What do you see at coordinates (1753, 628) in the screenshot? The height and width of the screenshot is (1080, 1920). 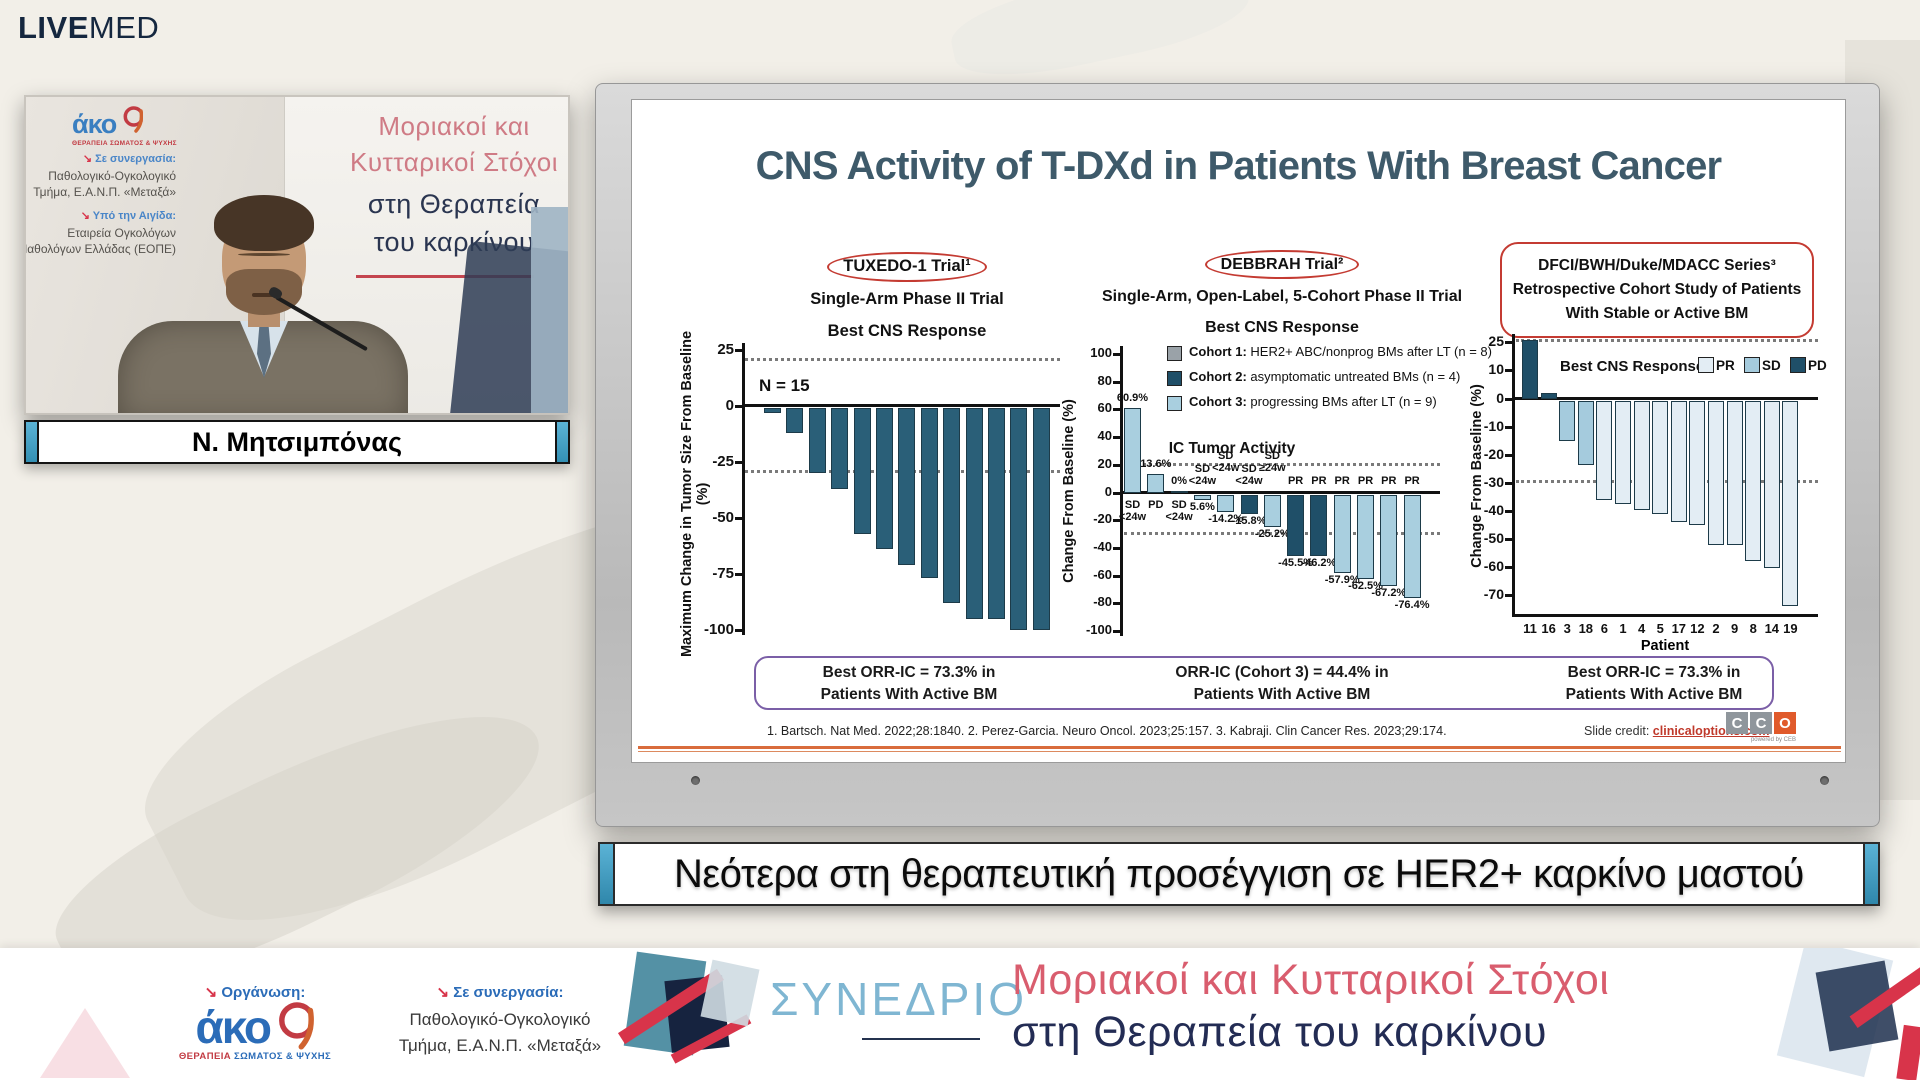 I see `x-tick-label: 8` at bounding box center [1753, 628].